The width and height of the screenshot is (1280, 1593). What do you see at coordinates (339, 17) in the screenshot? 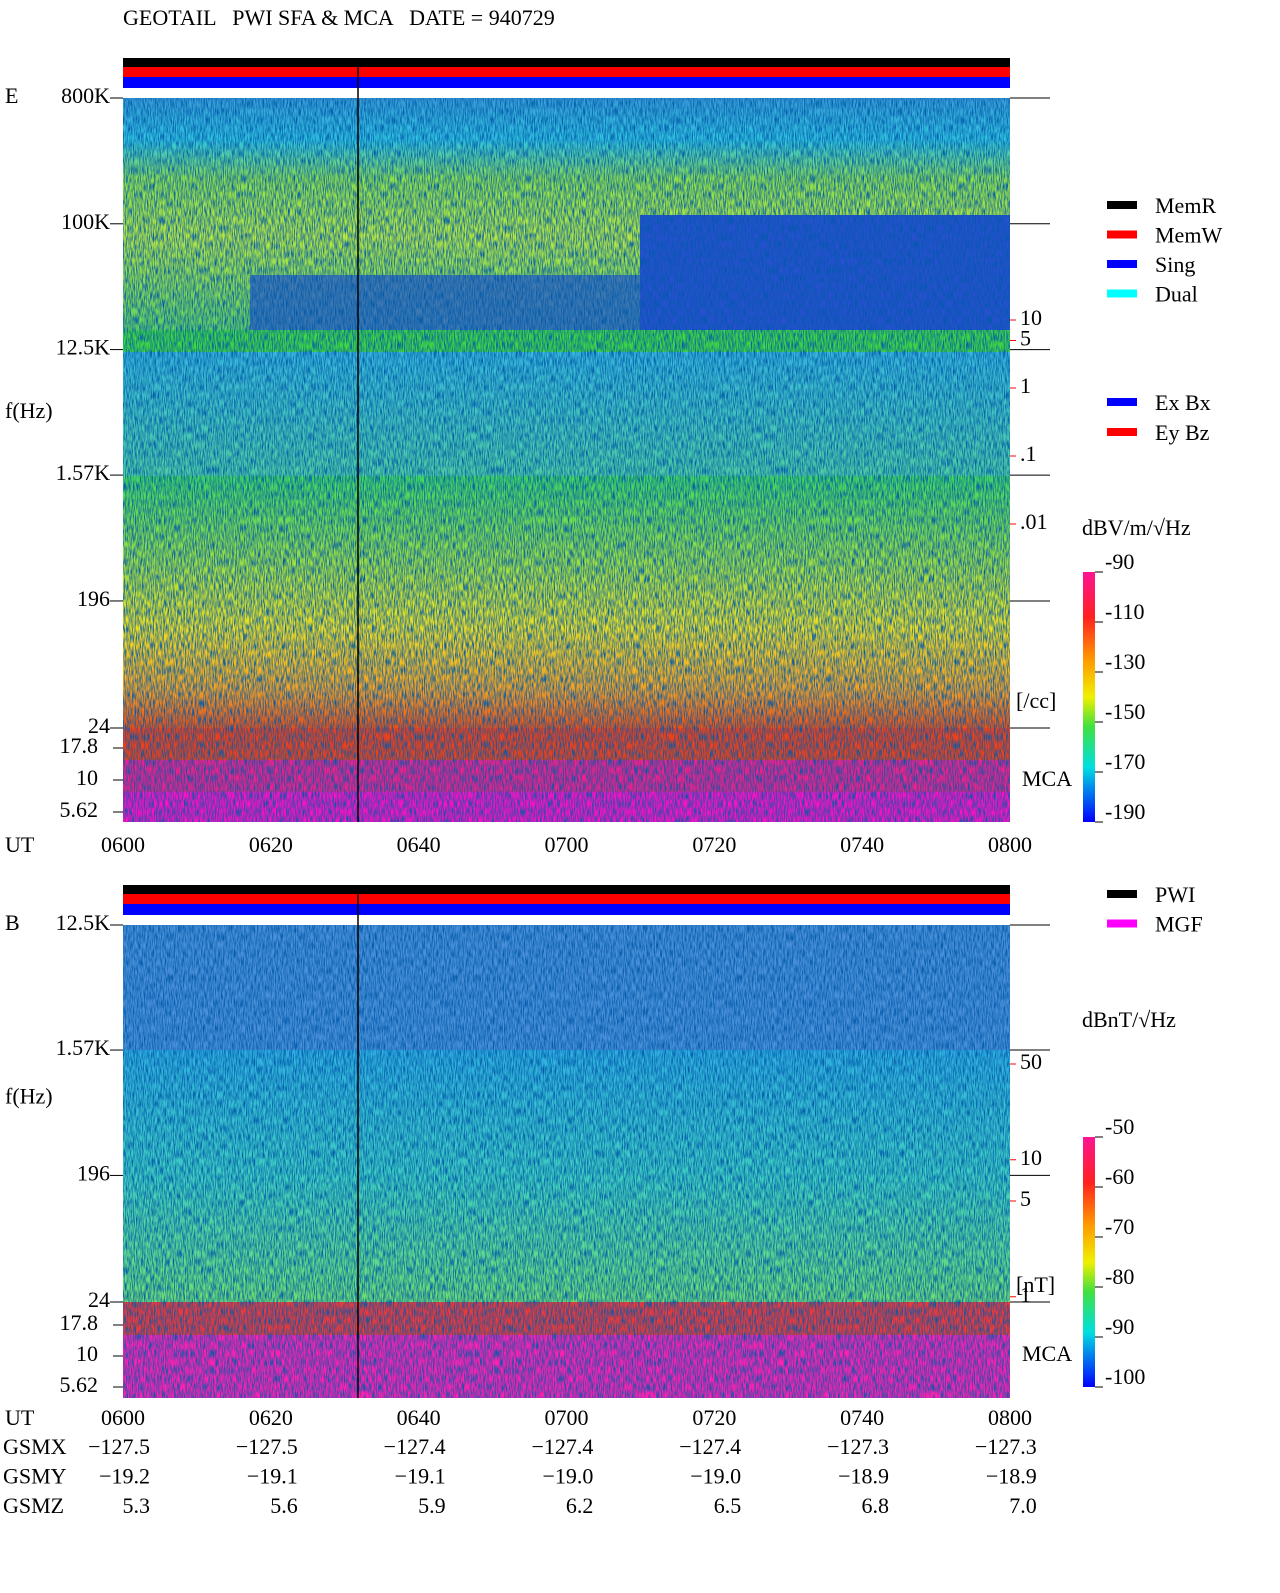
I see `chart-title: GEOTAIL PWI SFA & MCA DATE = 940729` at bounding box center [339, 17].